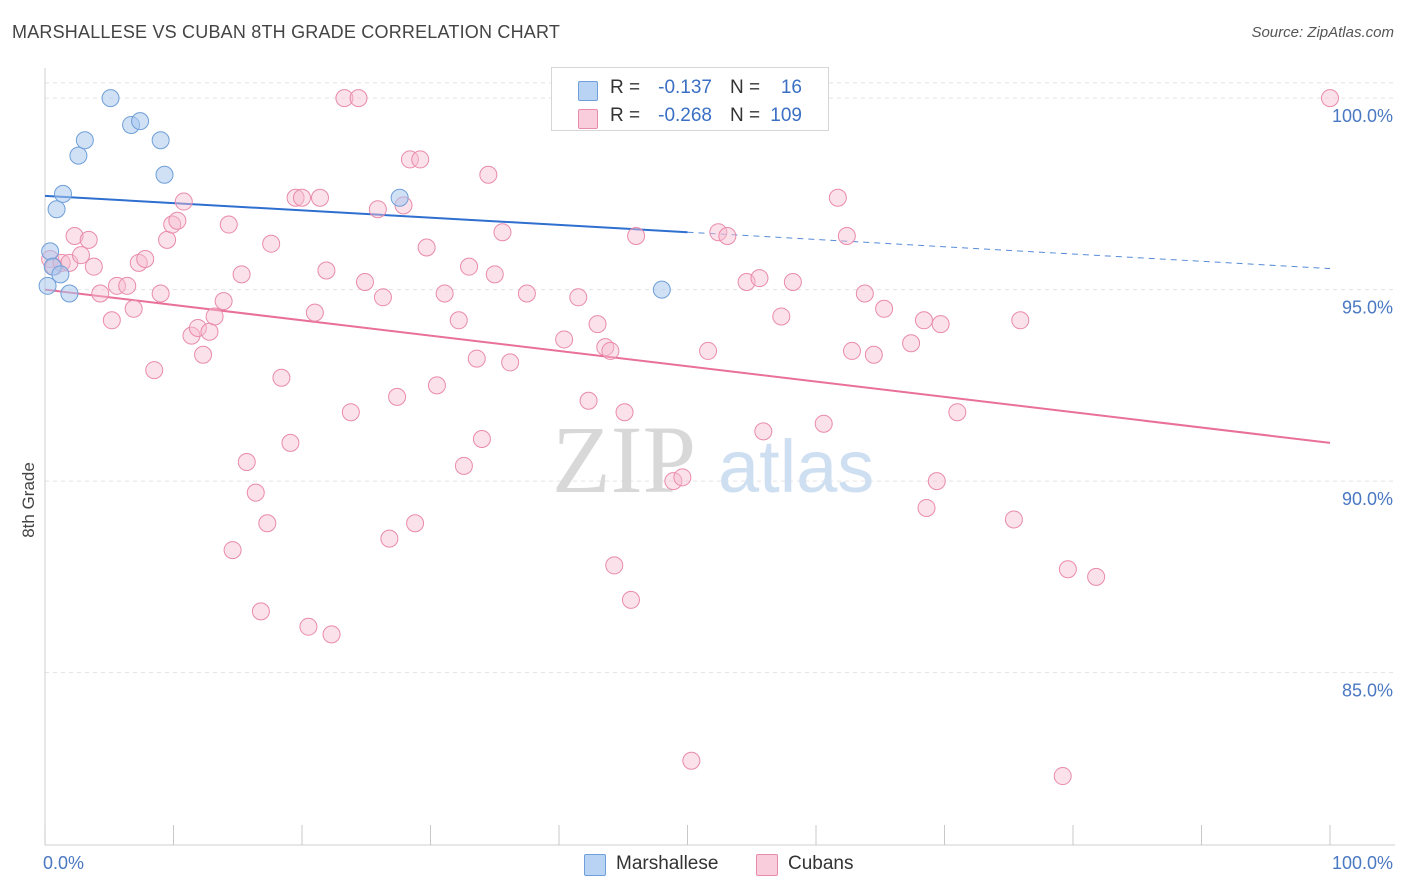 Image resolution: width=1406 pixels, height=892 pixels. Describe the element at coordinates (1009, 250) in the screenshot. I see `marshallese-trend-extension` at that location.